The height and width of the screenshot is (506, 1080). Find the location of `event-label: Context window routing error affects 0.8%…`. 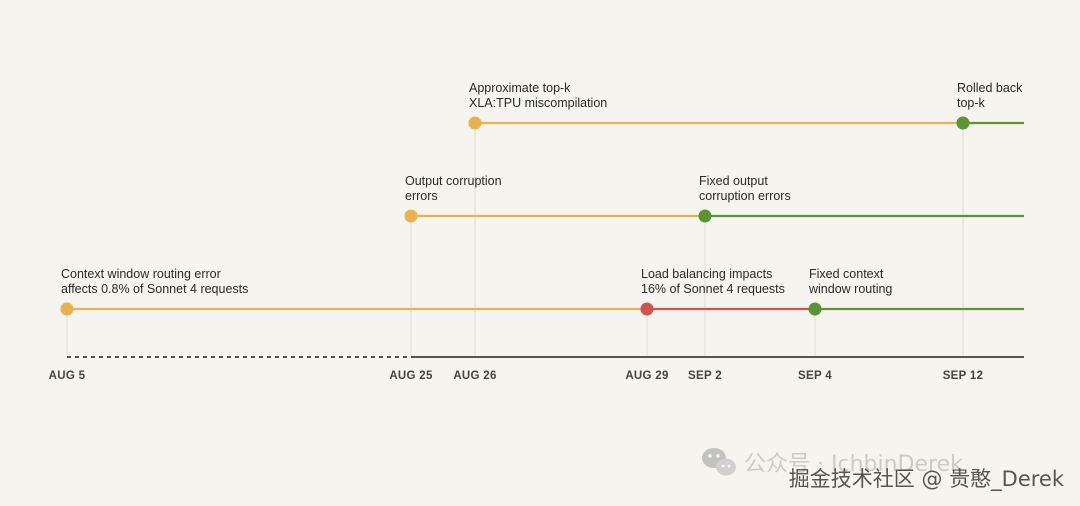

event-label: Context window routing error affects 0.8%… is located at coordinates (154, 281).